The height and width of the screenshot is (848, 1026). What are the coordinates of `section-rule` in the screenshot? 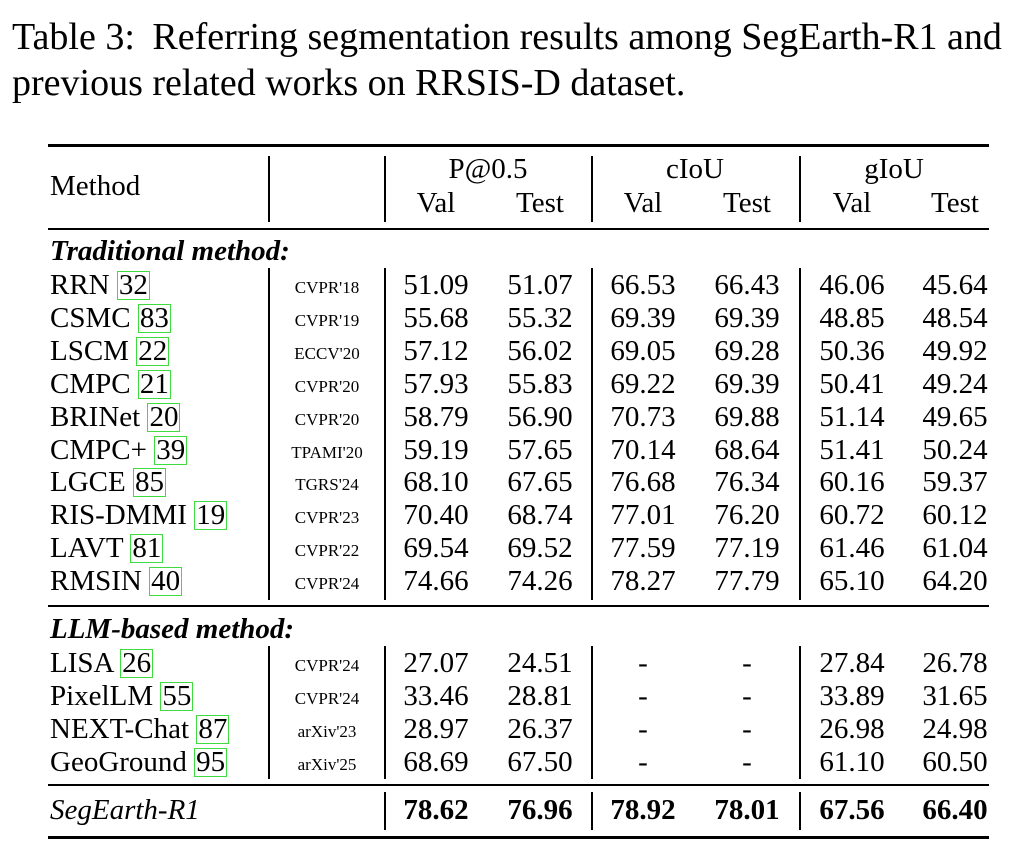 It's located at (518, 606).